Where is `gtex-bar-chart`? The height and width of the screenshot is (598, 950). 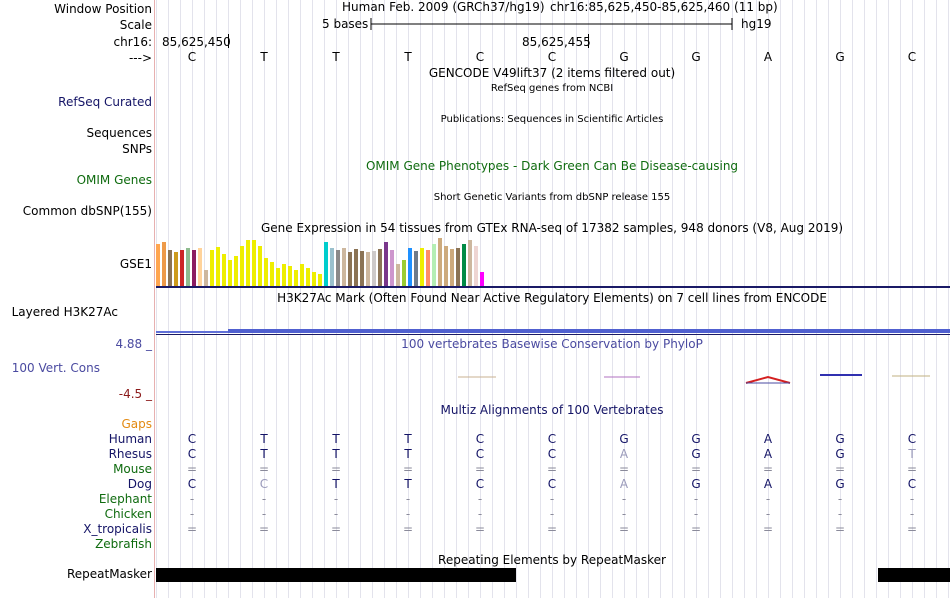 gtex-bar-chart is located at coordinates (346, 262).